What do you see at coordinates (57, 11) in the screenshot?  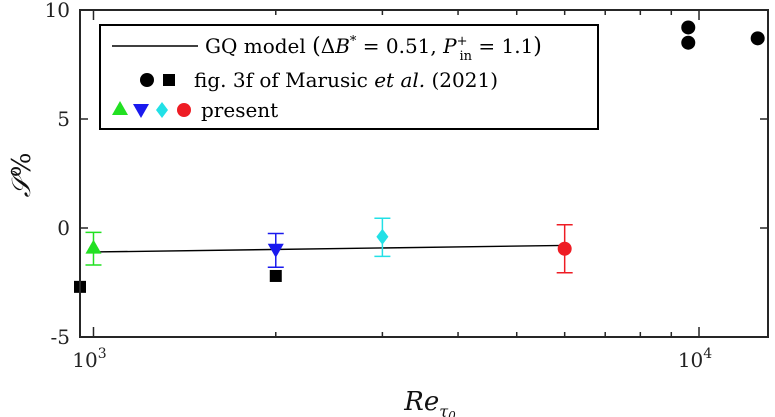 I see `y-tick-label: 10` at bounding box center [57, 11].